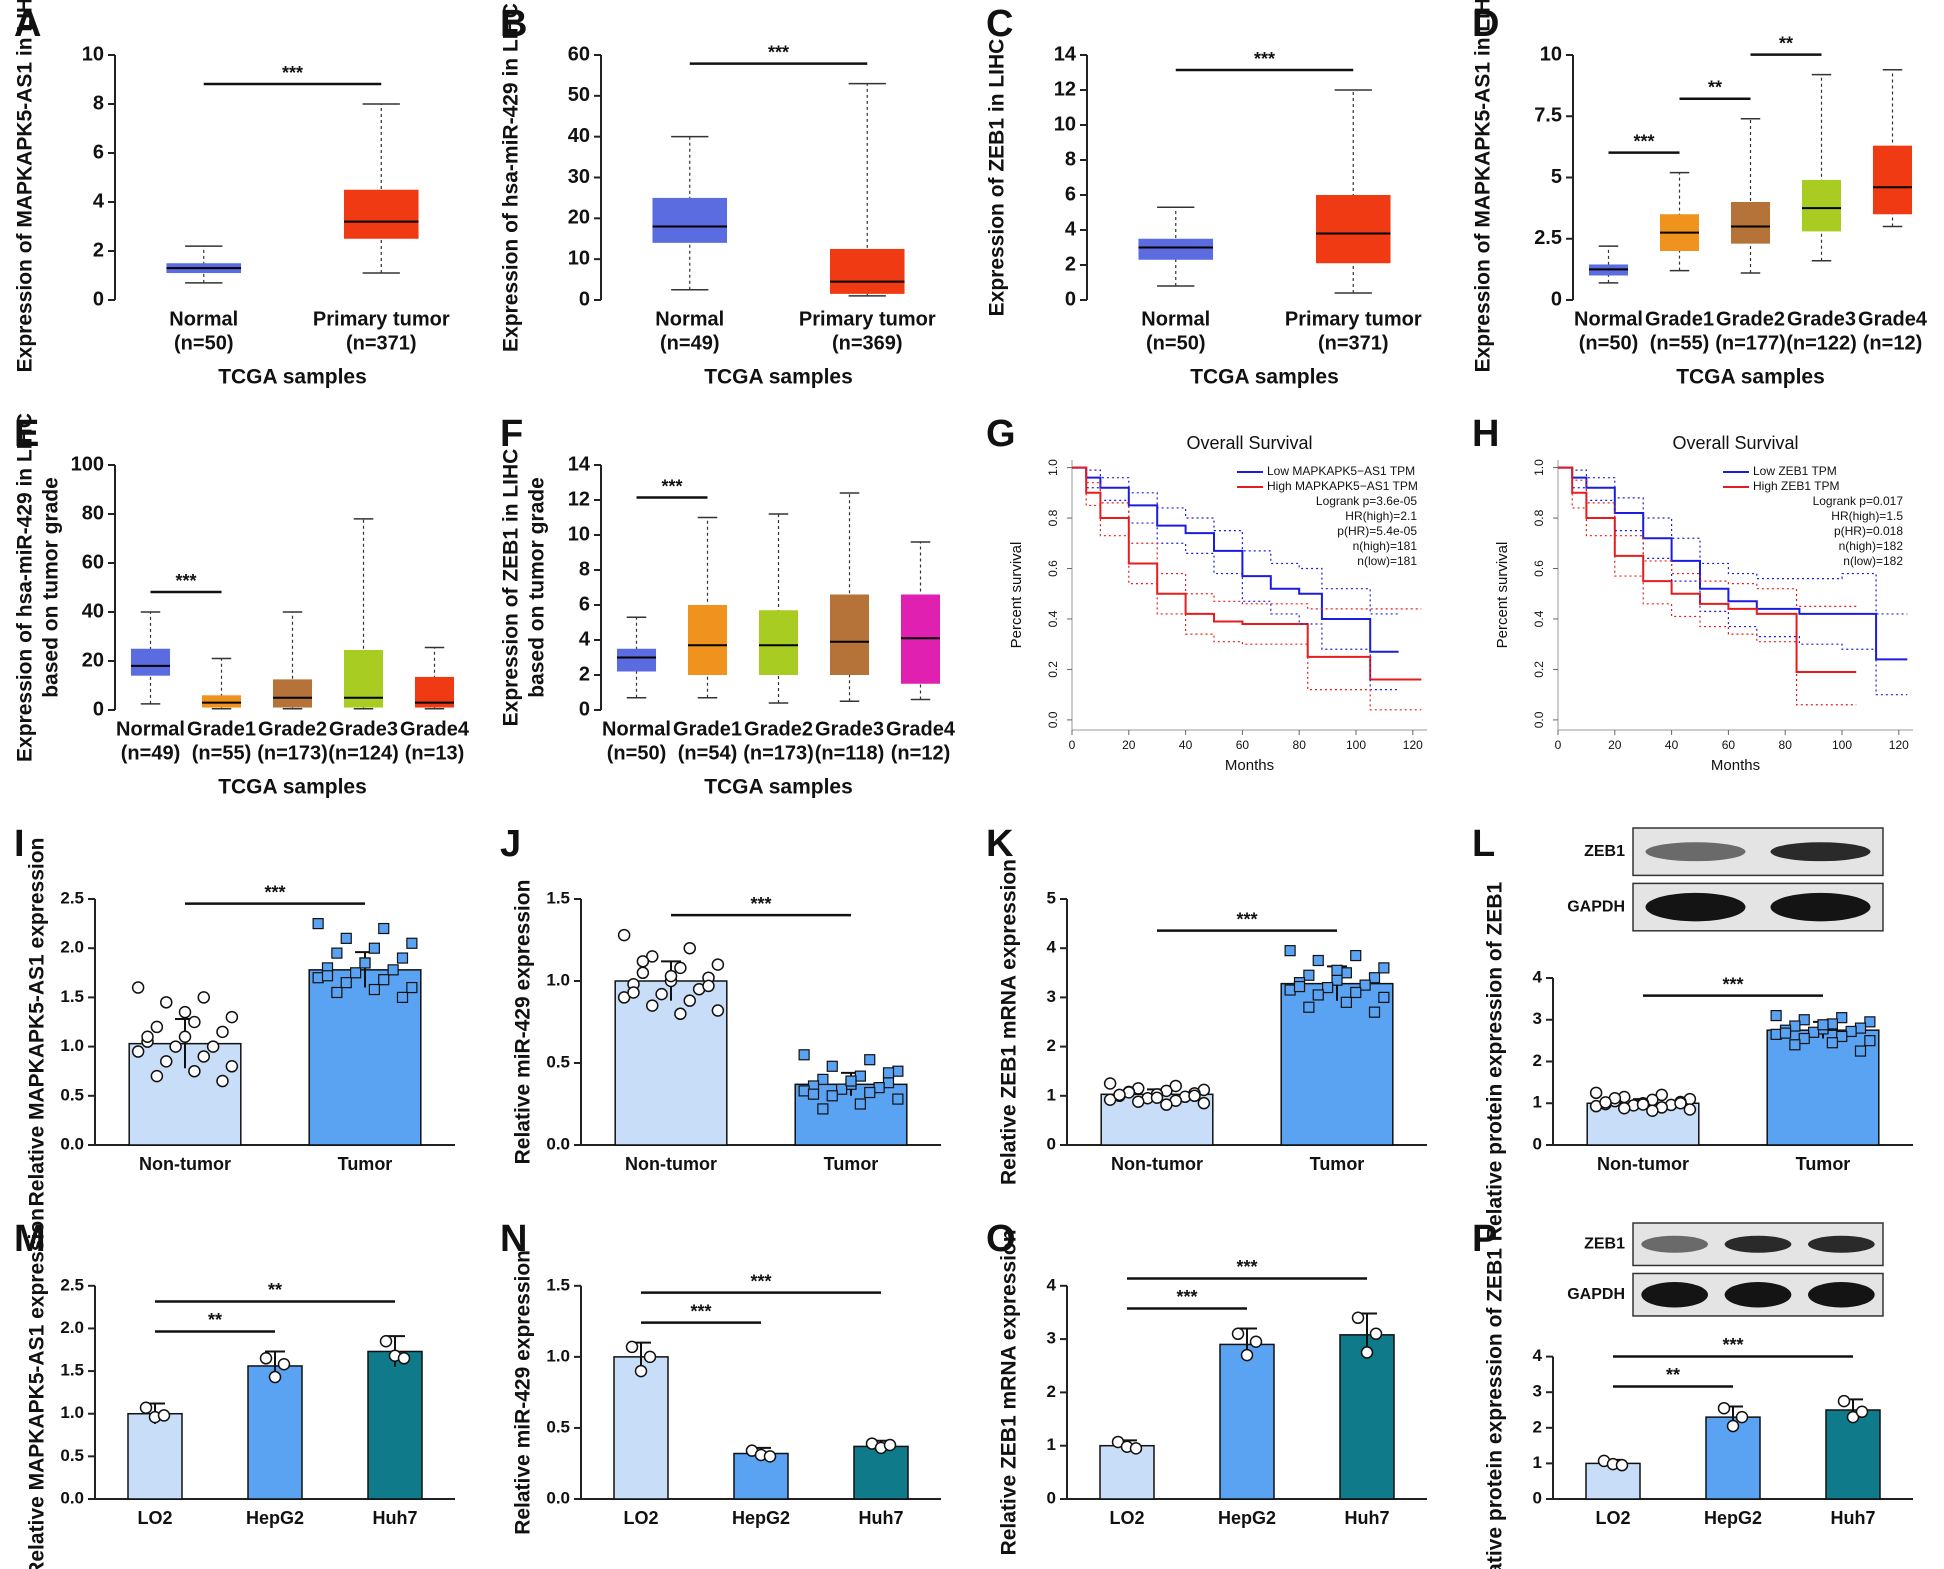  What do you see at coordinates (636, 729) in the screenshot?
I see `x-tick-label: Normal` at bounding box center [636, 729].